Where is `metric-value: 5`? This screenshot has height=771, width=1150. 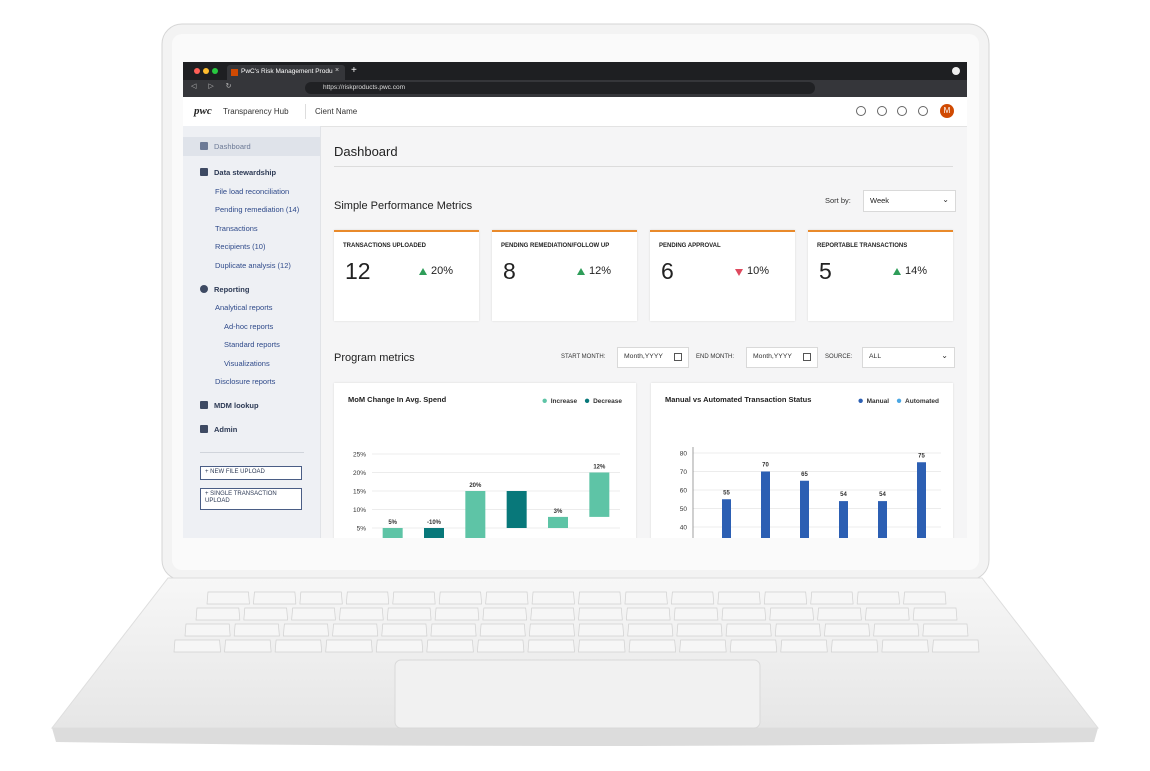
metric-value: 5 is located at coordinates (825, 271).